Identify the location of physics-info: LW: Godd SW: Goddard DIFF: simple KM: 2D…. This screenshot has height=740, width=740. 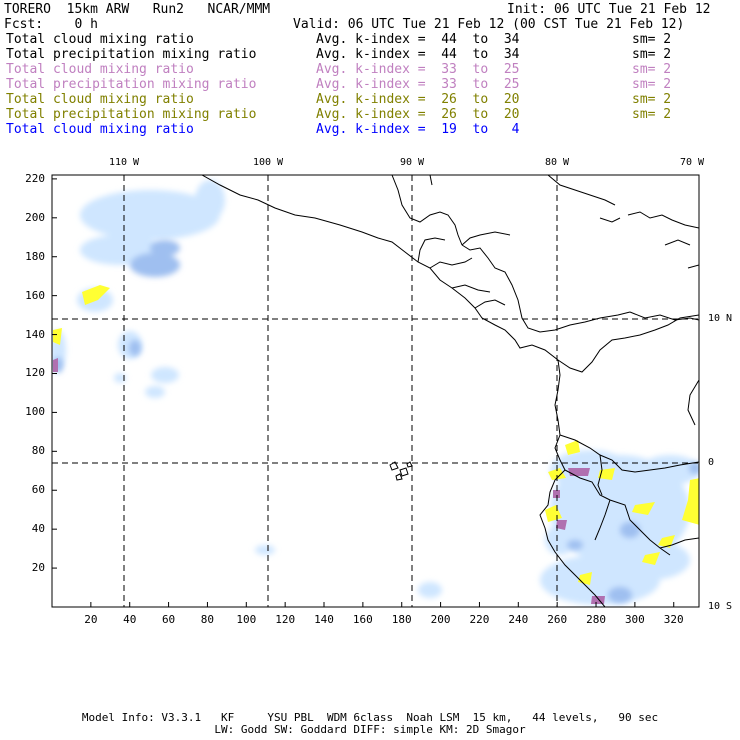
(370, 729).